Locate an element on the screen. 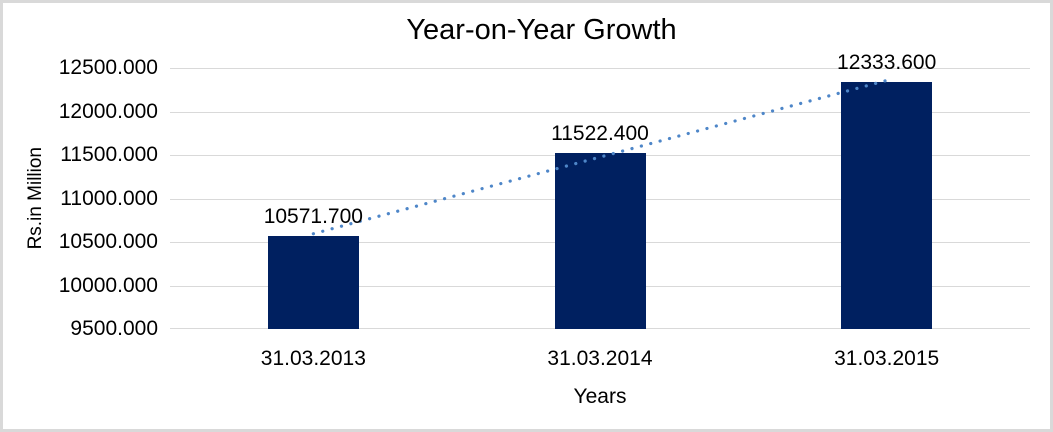 Image resolution: width=1053 pixels, height=432 pixels. y-tick-label: 12500.000 is located at coordinates (108, 67).